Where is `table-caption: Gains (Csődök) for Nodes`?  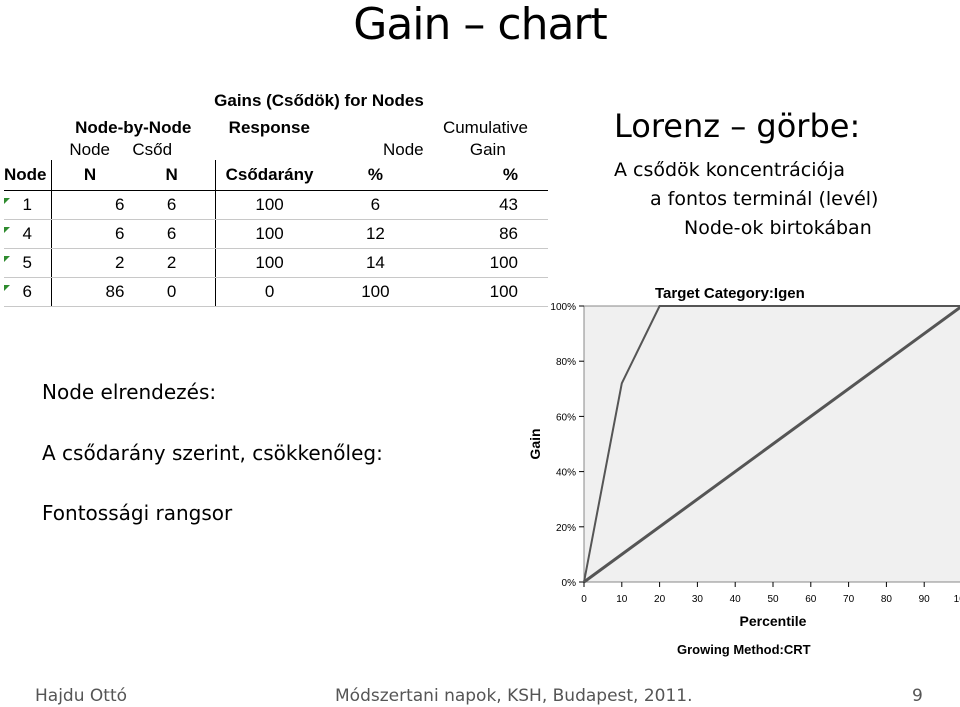 table-caption: Gains (Csődök) for Nodes is located at coordinates (319, 100).